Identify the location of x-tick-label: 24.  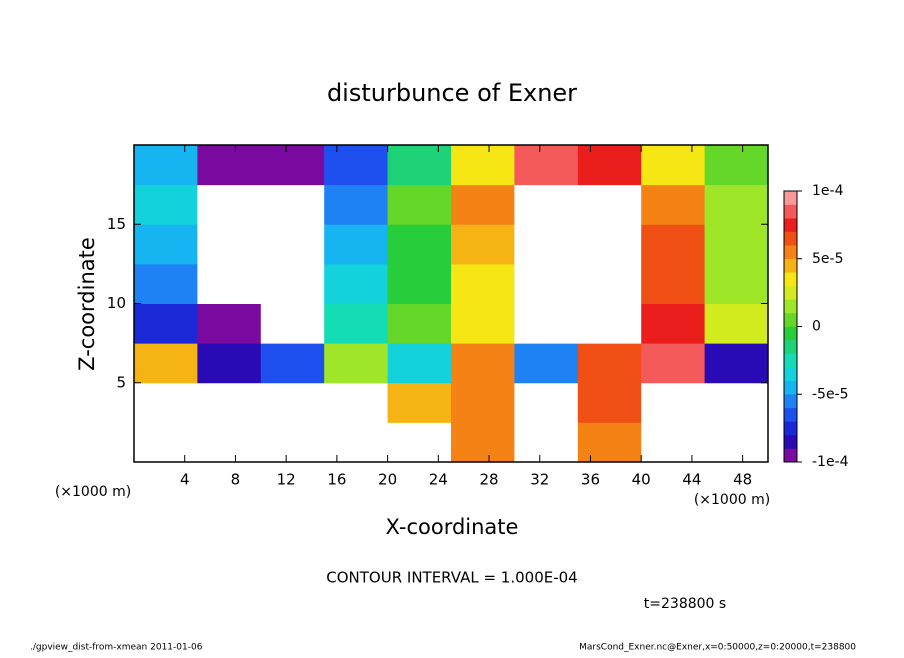
(438, 480).